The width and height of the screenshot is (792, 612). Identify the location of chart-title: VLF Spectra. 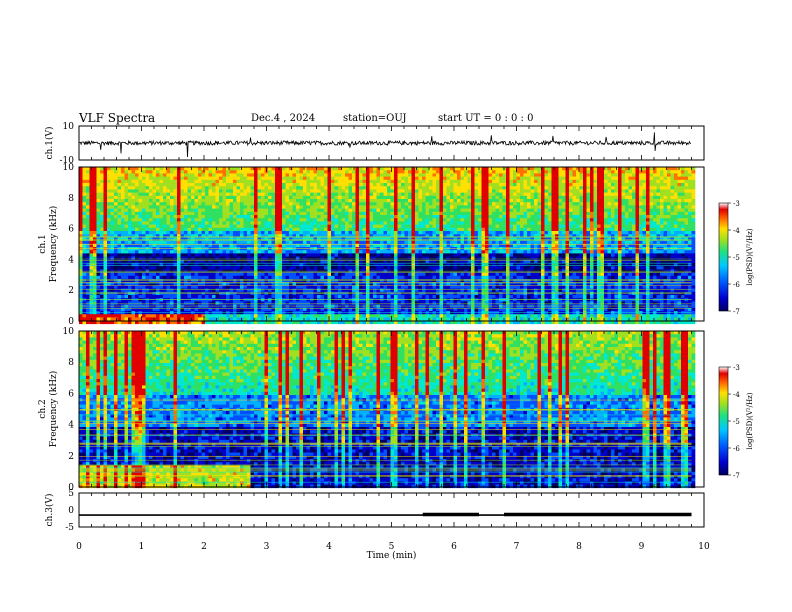
(117, 118).